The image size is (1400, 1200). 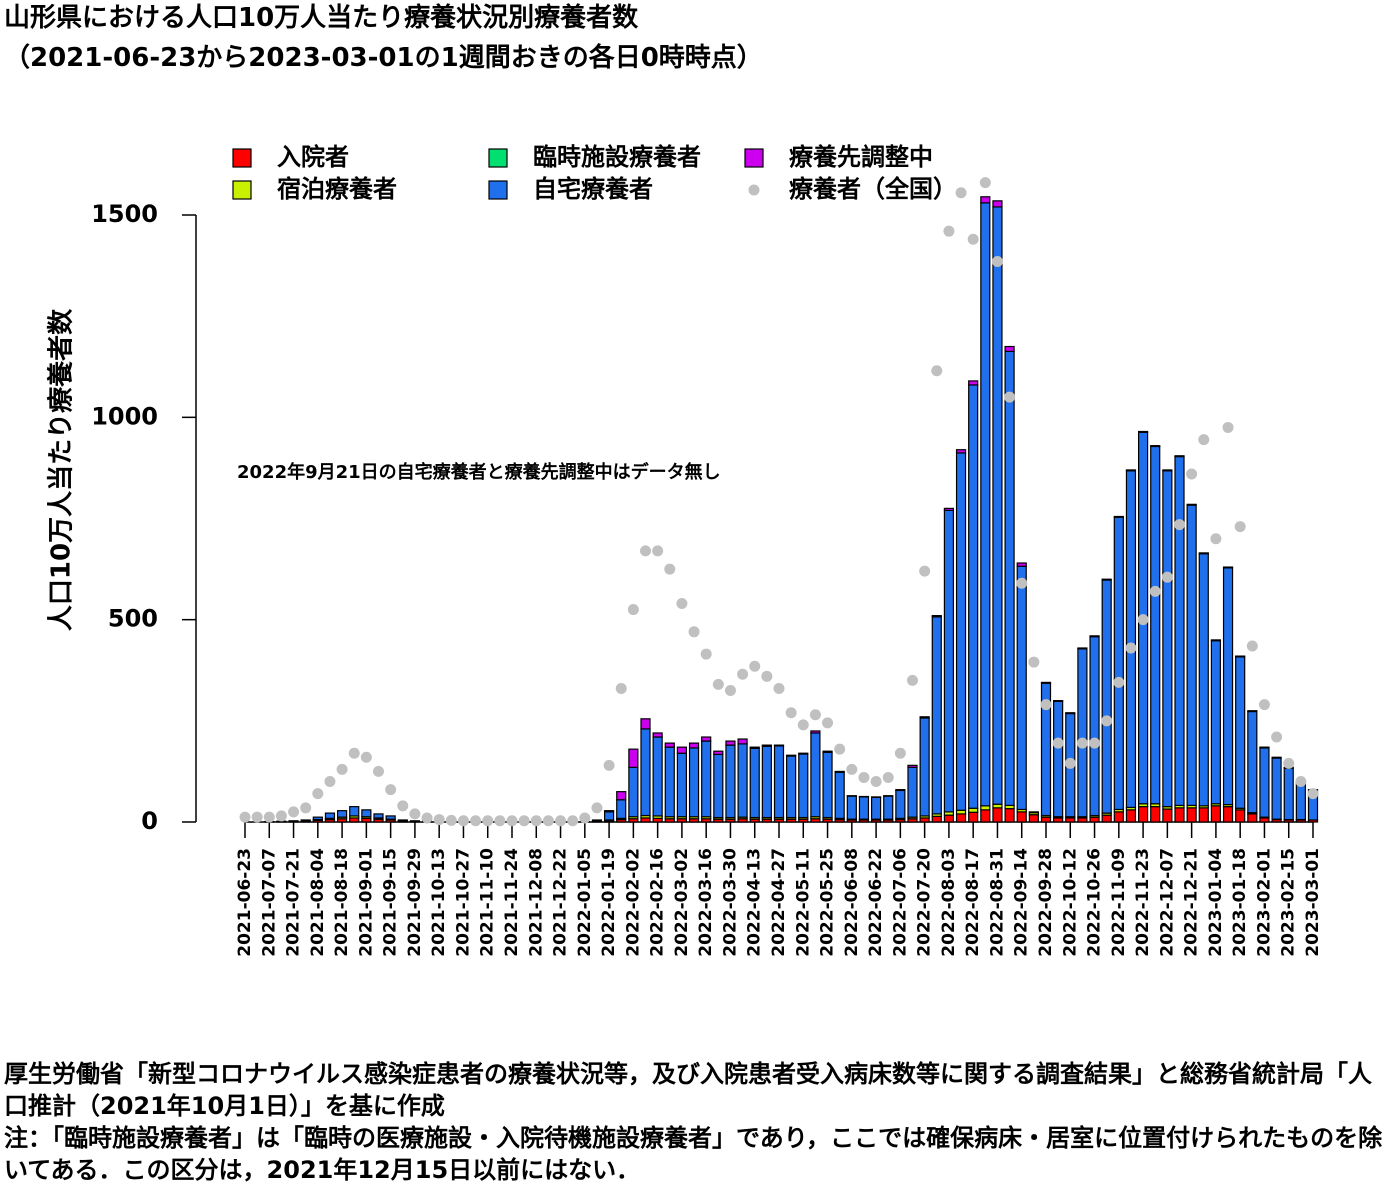 I want to click on legend-label: 自宅療養者, so click(x=593, y=189).